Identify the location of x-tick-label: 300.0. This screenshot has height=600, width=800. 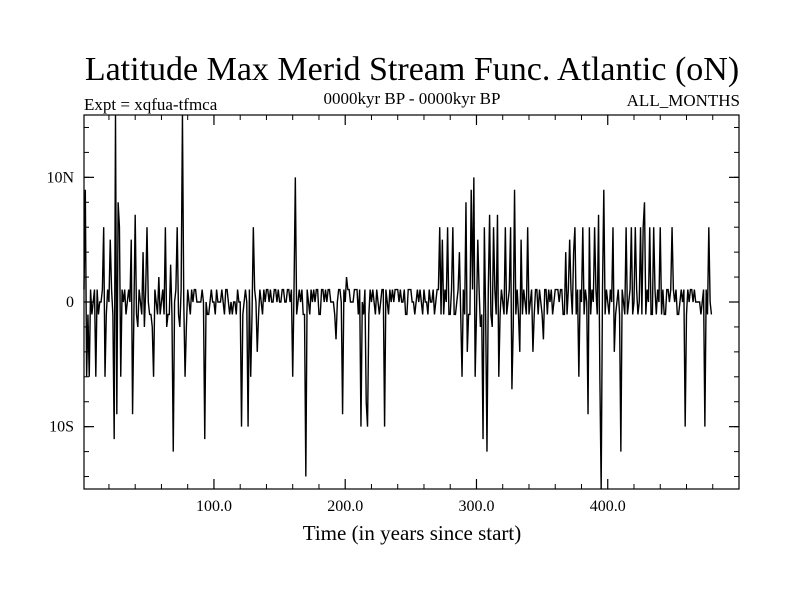
(476, 506).